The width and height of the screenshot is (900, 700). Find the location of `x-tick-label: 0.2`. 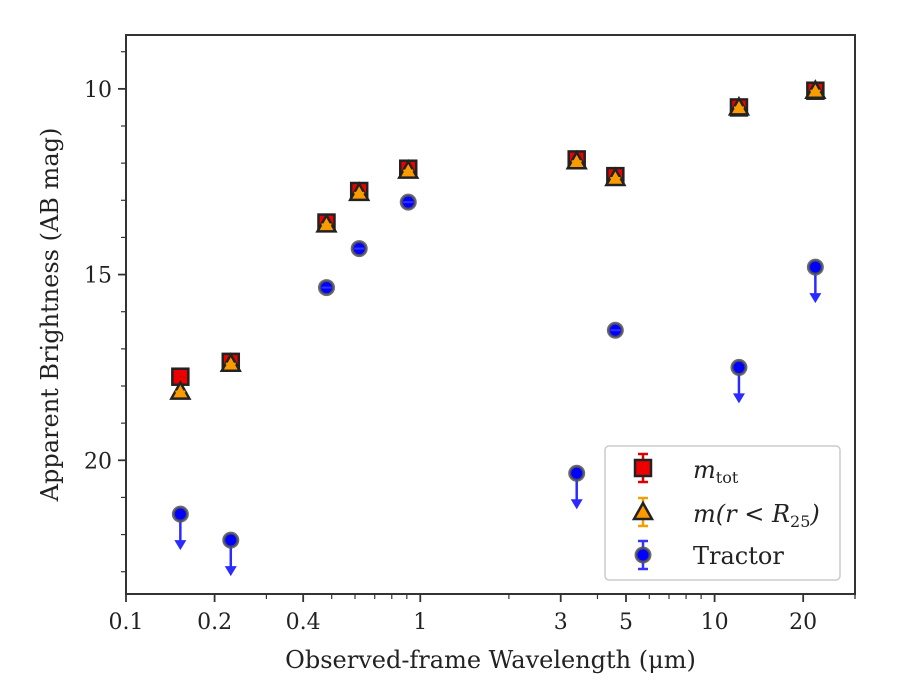

x-tick-label: 0.2 is located at coordinates (214, 622).